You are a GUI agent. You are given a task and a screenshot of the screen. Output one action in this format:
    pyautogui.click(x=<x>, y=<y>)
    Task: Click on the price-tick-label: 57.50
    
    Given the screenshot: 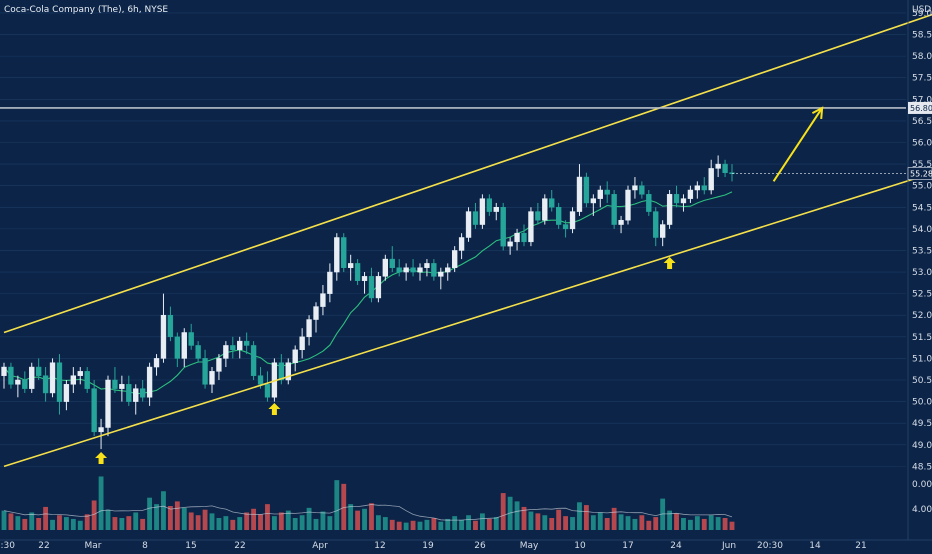 What is the action you would take?
    pyautogui.click(x=922, y=79)
    